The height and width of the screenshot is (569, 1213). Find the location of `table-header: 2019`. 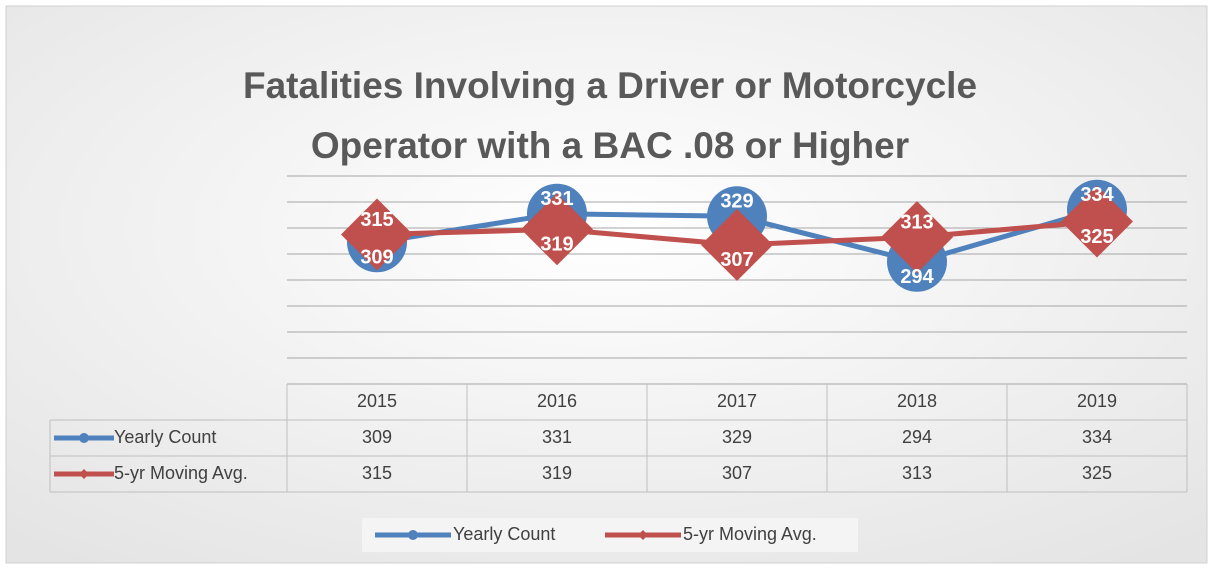

table-header: 2019 is located at coordinates (1097, 401).